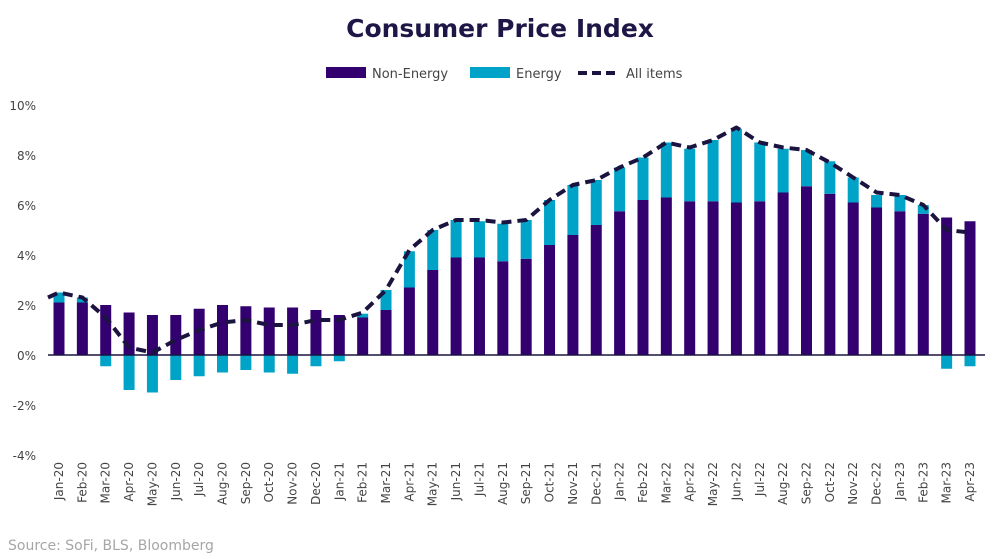 This screenshot has width=1000, height=559. Describe the element at coordinates (386, 482) in the screenshot. I see `x-tick-label: Mar-21` at that location.